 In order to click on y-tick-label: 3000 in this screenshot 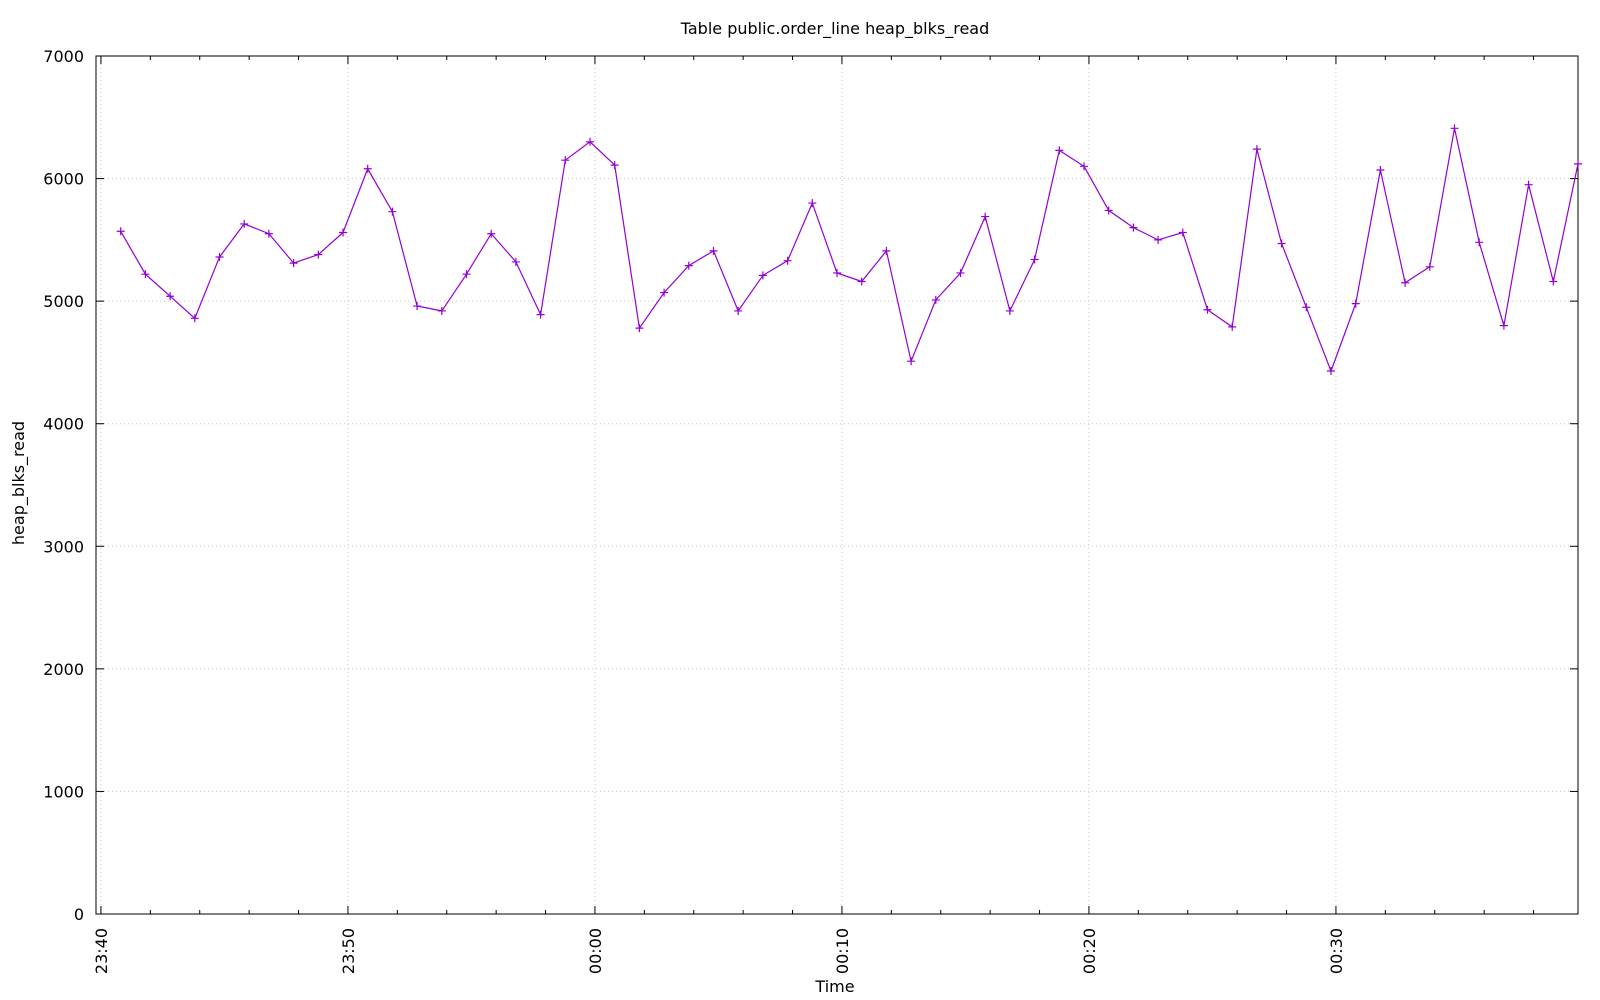, I will do `click(63, 546)`.